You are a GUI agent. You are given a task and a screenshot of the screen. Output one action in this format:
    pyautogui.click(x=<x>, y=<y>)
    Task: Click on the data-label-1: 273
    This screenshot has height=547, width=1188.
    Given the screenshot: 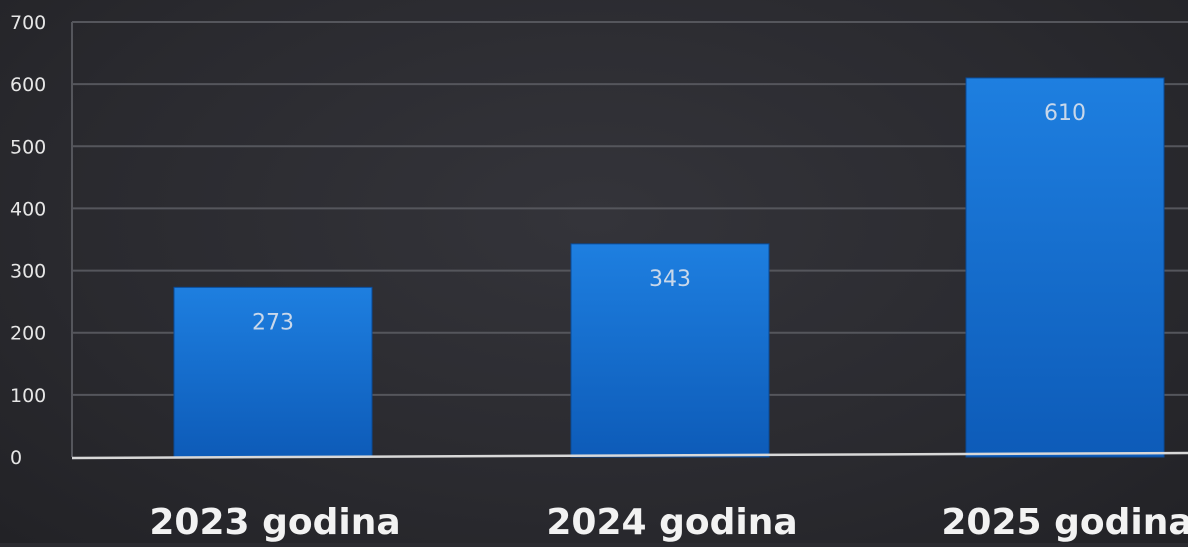 What is the action you would take?
    pyautogui.click(x=273, y=322)
    